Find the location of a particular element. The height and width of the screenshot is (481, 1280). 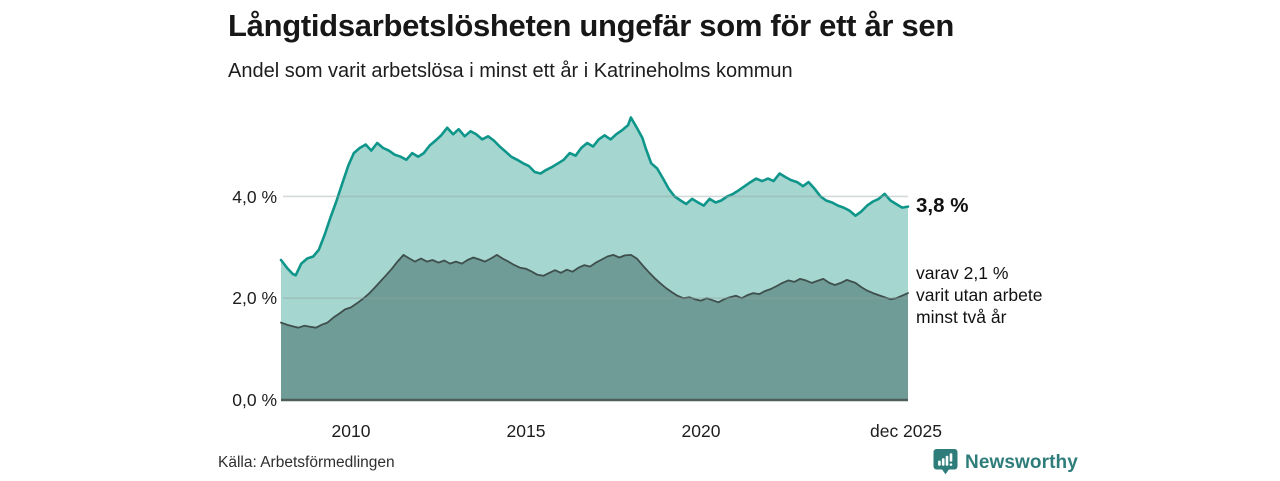

end-value-label-total: 3,8 % is located at coordinates (942, 205).